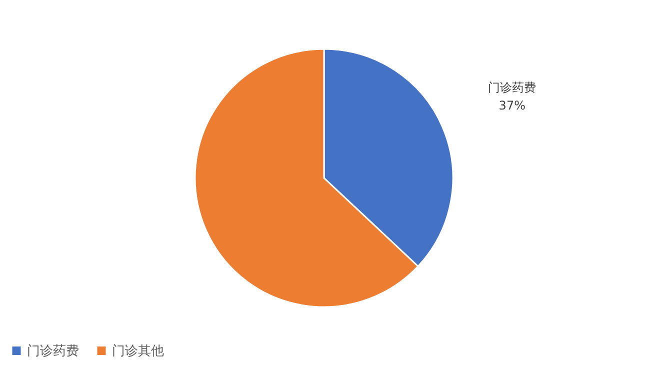 The height and width of the screenshot is (371, 648). Describe the element at coordinates (53, 350) in the screenshot. I see `legend-label: 门诊药费` at that location.